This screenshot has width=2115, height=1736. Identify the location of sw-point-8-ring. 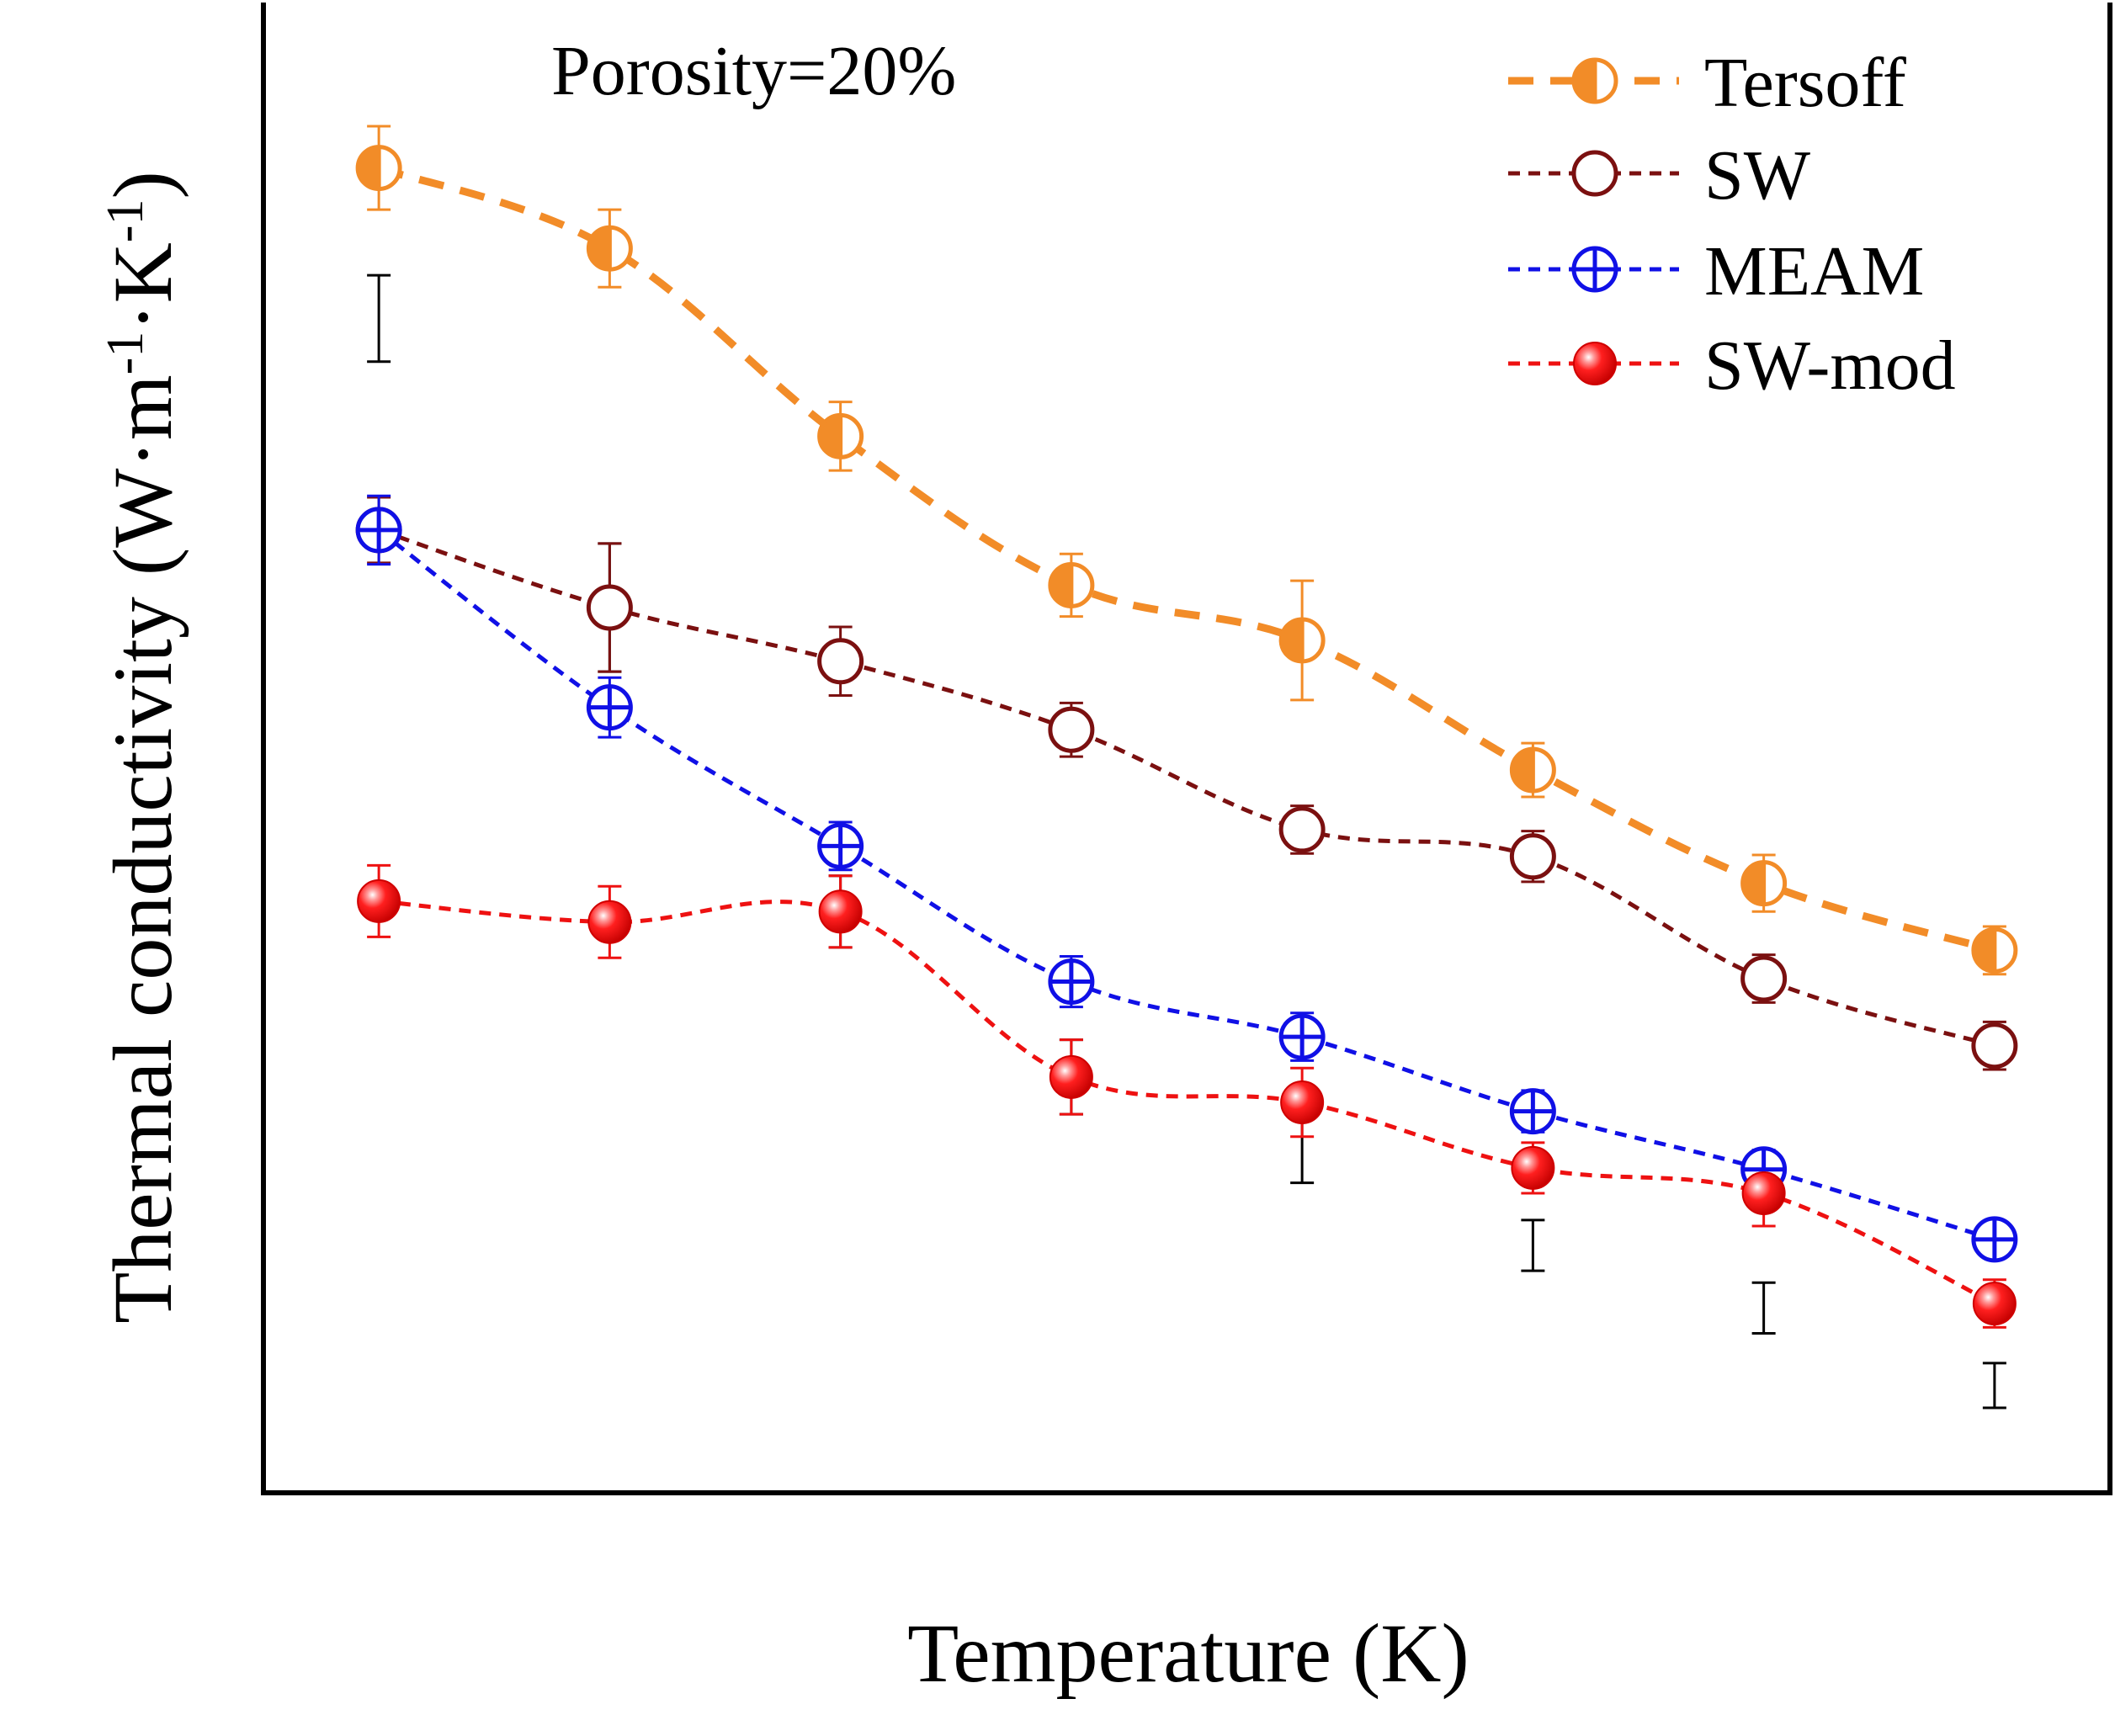
(1995, 1046).